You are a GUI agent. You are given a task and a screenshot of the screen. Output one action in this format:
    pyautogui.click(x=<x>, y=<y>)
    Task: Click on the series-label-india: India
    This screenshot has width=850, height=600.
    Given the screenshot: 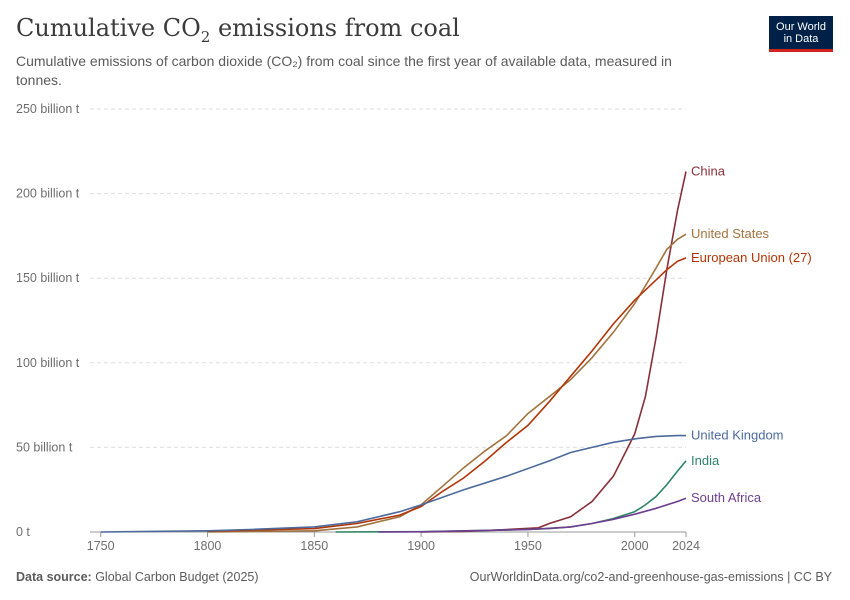 What is the action you would take?
    pyautogui.click(x=705, y=460)
    